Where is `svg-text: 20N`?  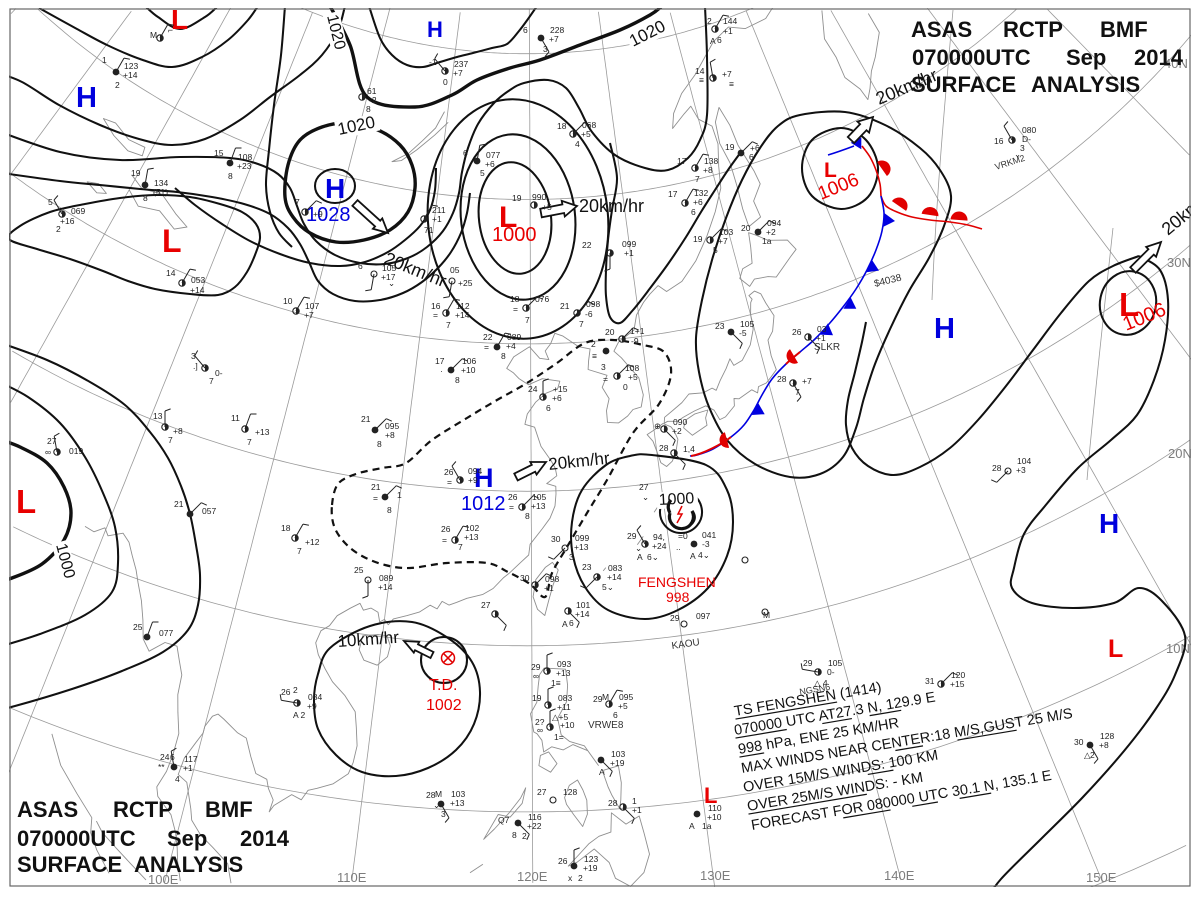
svg-text: 20N is located at coordinates (1180, 453).